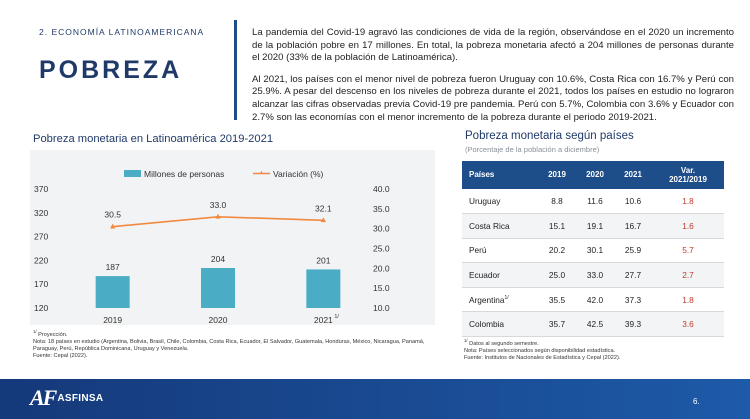 This screenshot has height=419, width=750. What do you see at coordinates (381, 189) in the screenshot?
I see `y-right-tick: 40.0` at bounding box center [381, 189].